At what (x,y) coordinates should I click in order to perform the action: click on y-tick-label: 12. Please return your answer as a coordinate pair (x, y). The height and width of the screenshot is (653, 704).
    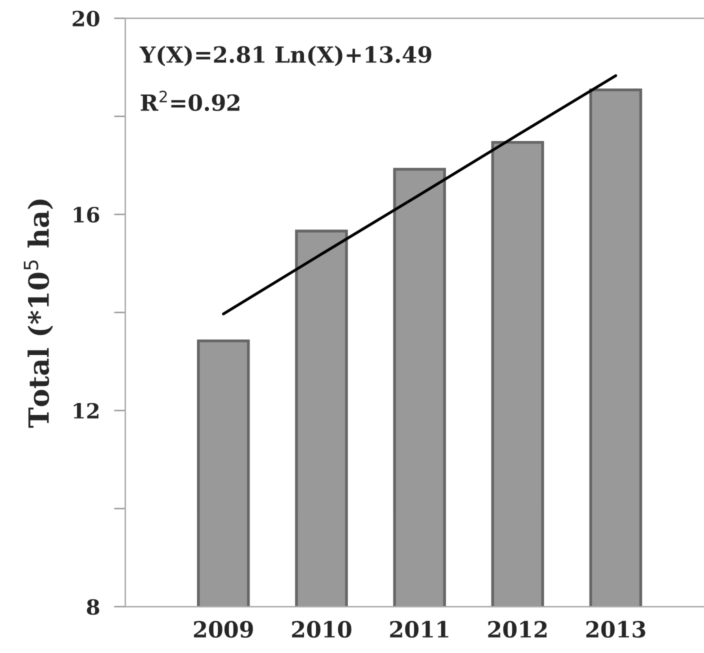
    Looking at the image, I should click on (86, 410).